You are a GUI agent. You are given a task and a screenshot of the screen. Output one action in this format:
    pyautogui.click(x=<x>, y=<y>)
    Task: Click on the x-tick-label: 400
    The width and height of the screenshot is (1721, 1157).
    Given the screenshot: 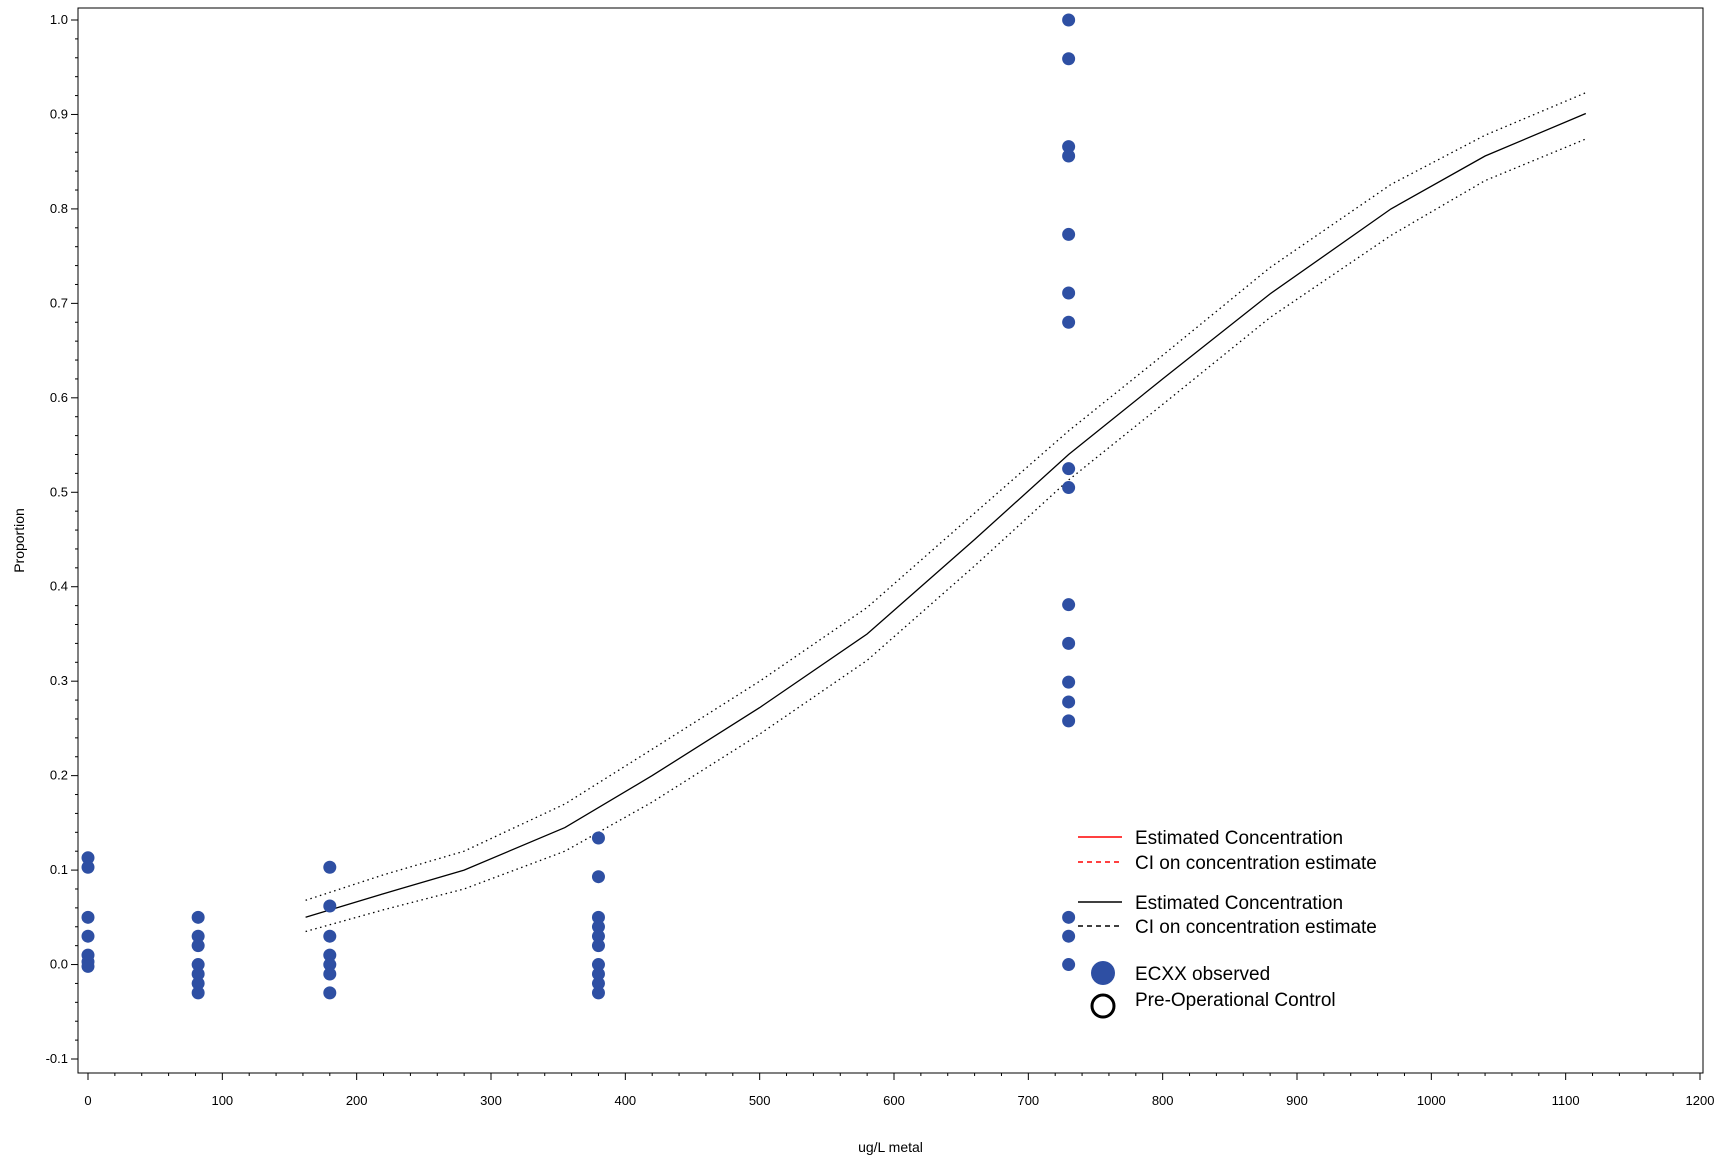 What is the action you would take?
    pyautogui.click(x=625, y=1100)
    